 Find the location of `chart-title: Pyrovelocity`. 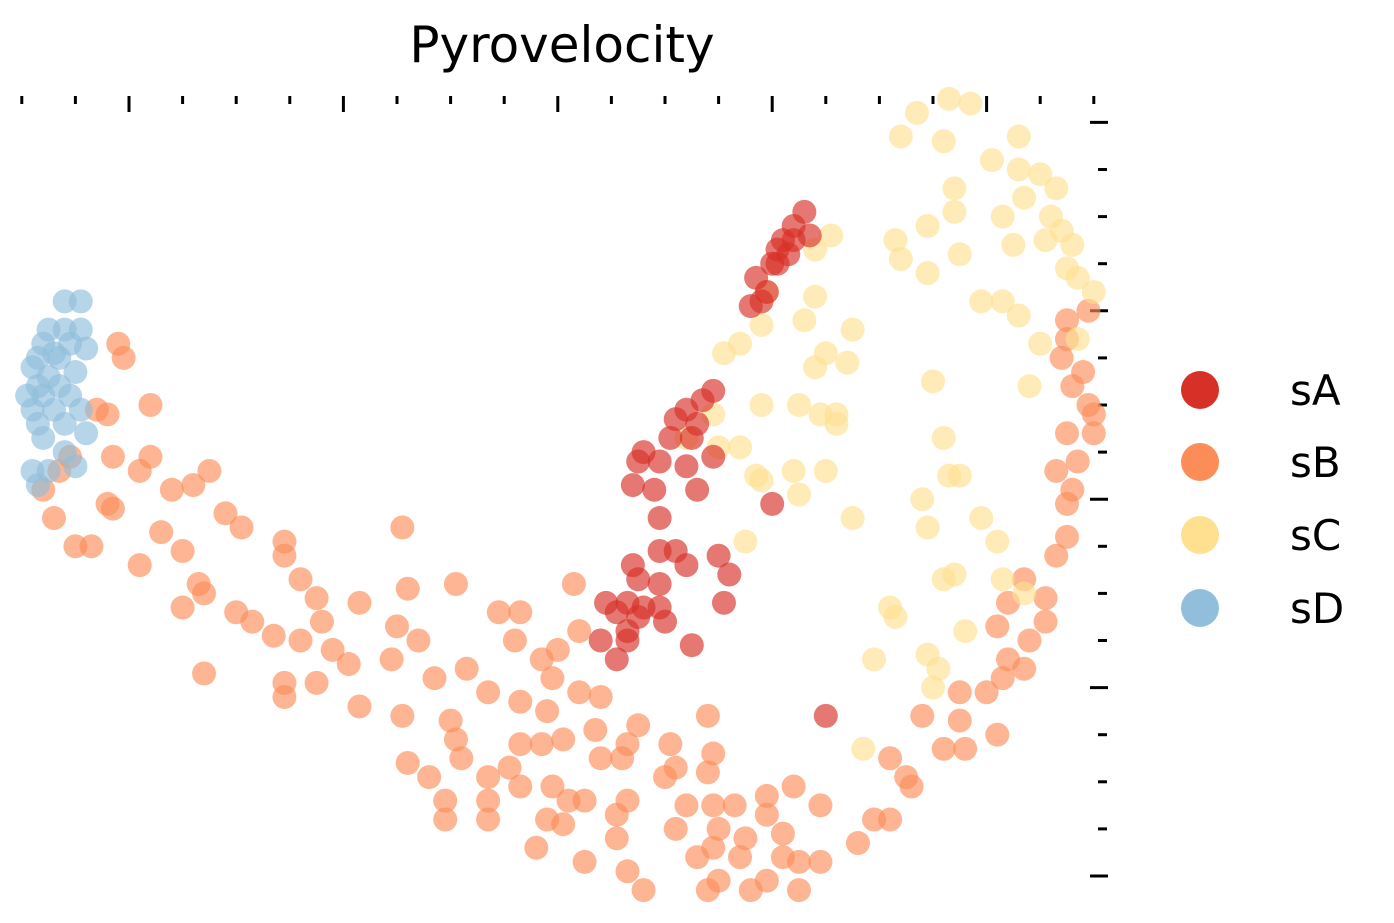

chart-title: Pyrovelocity is located at coordinates (561, 45).